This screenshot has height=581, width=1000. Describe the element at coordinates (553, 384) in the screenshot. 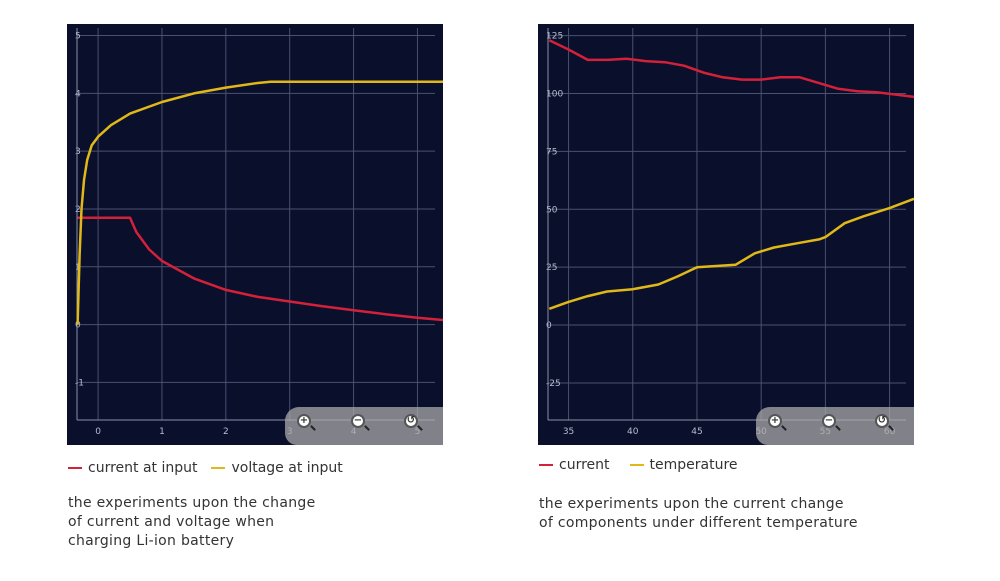

I see `y-tick-label: -25` at that location.